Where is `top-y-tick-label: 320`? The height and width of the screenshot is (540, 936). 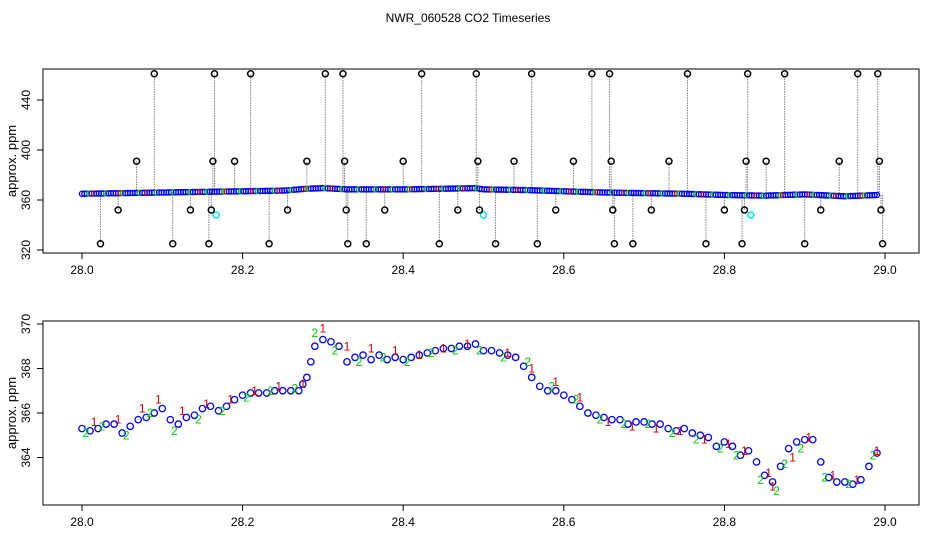 top-y-tick-label: 320 is located at coordinates (26, 250).